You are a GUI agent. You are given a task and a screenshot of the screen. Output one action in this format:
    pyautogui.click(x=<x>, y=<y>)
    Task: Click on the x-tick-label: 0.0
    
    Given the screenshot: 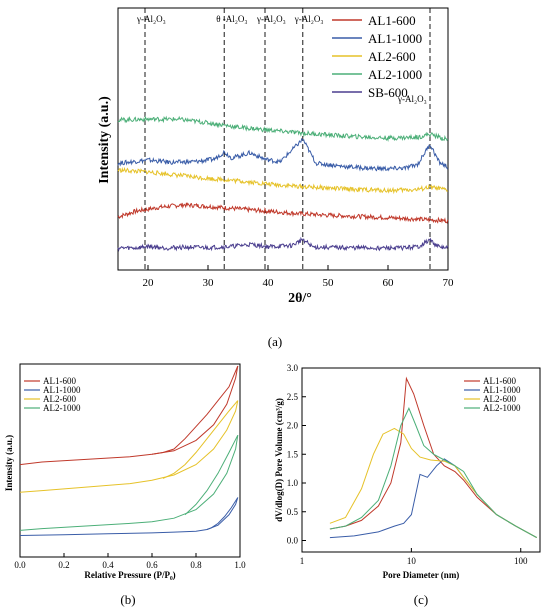 What is the action you would take?
    pyautogui.click(x=20, y=565)
    